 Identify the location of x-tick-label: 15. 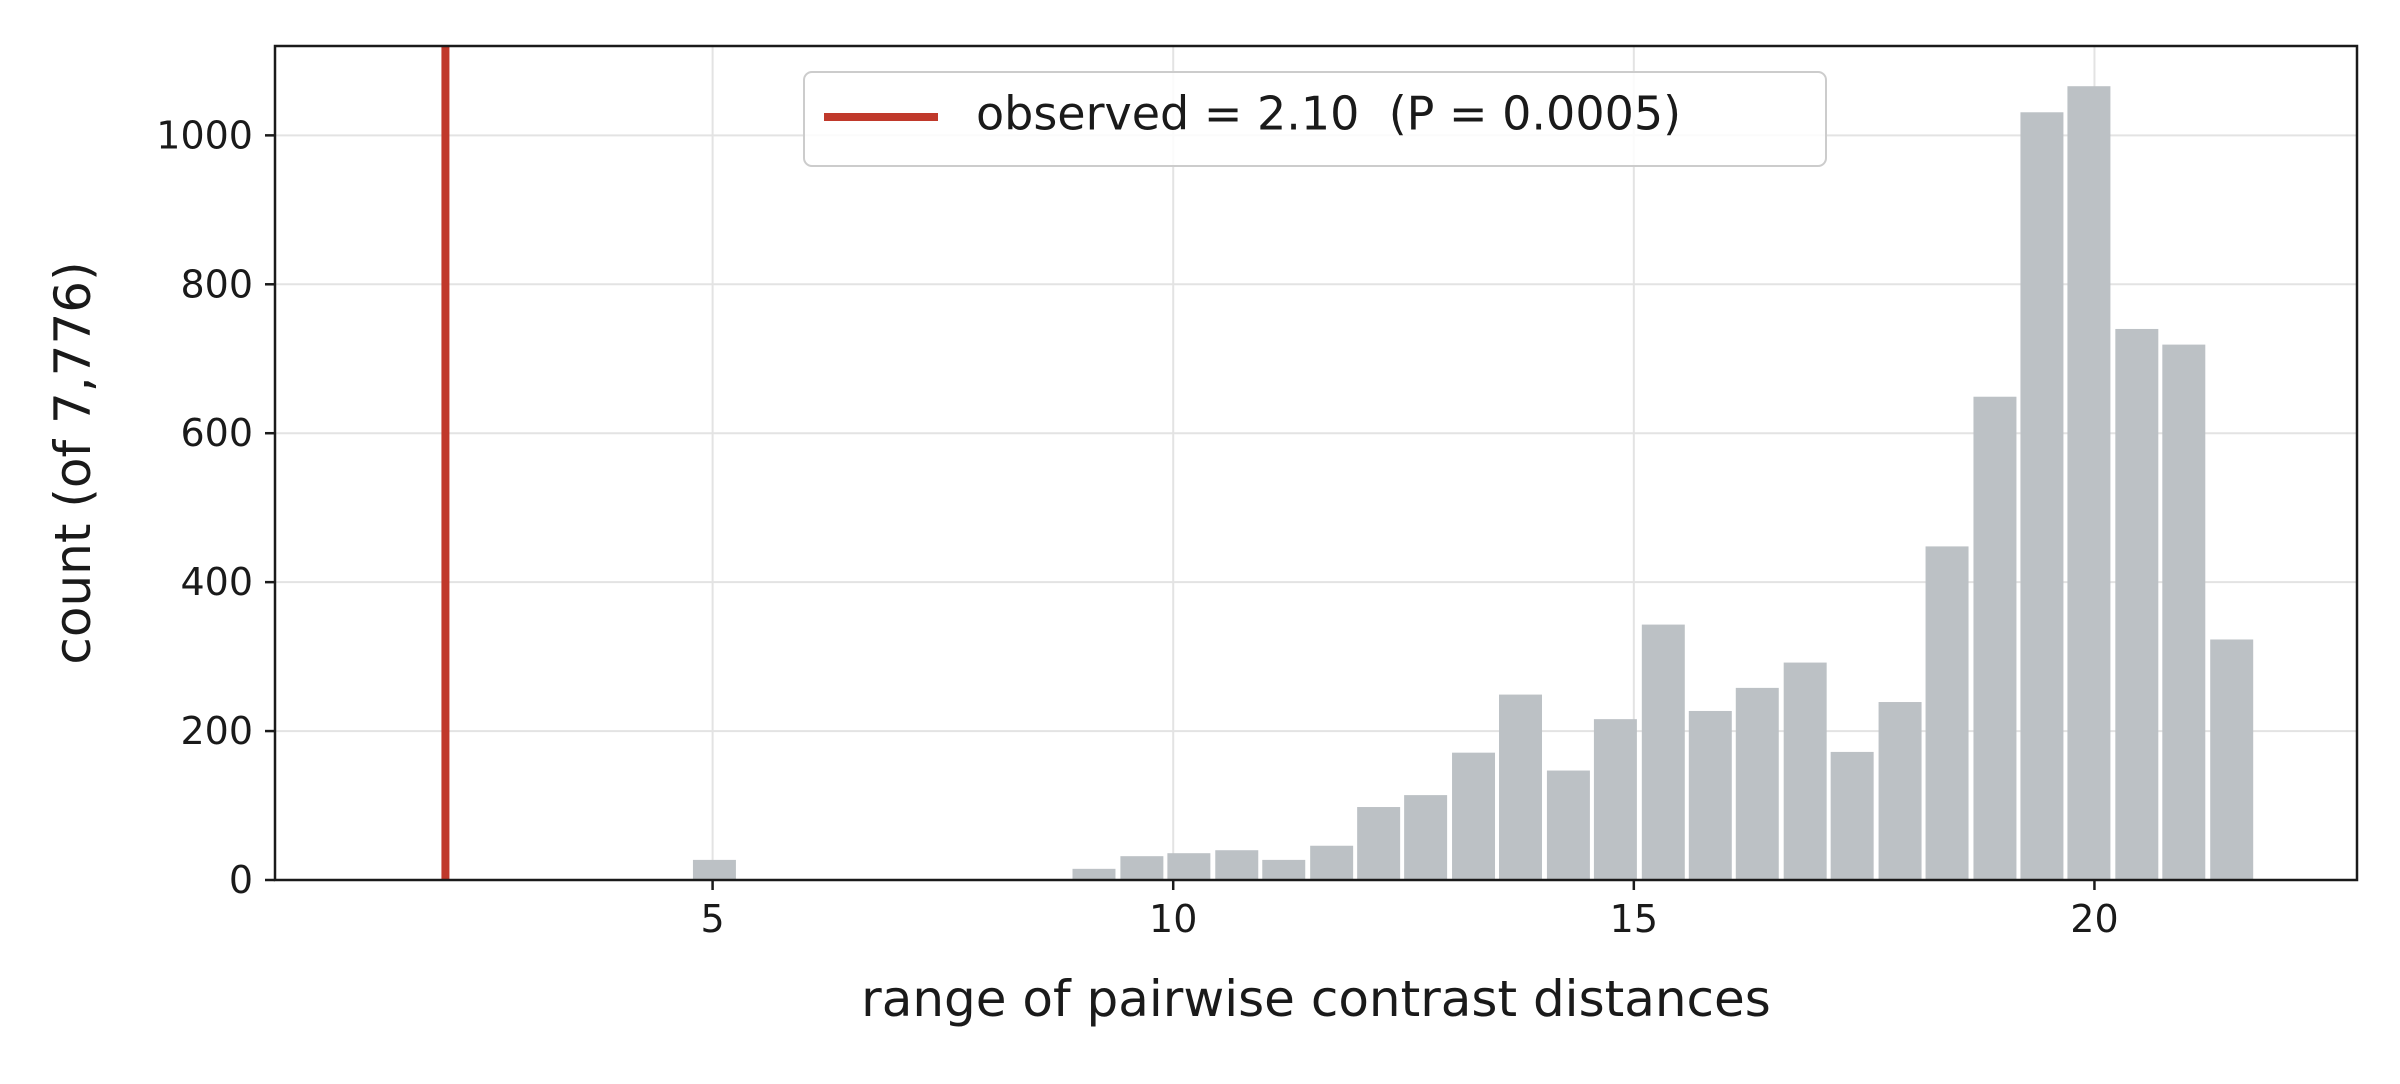
(1634, 919).